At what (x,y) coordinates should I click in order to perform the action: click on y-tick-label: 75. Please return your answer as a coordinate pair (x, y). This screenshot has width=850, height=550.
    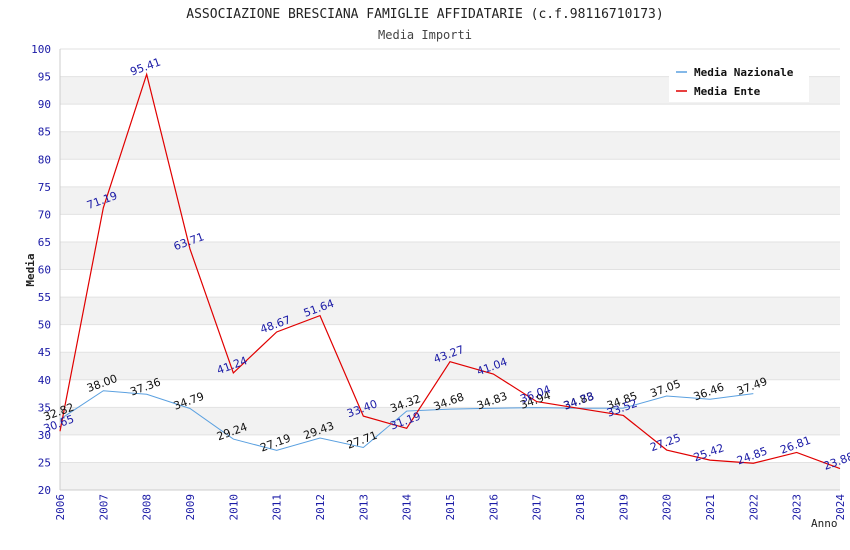
    Looking at the image, I should click on (44, 187).